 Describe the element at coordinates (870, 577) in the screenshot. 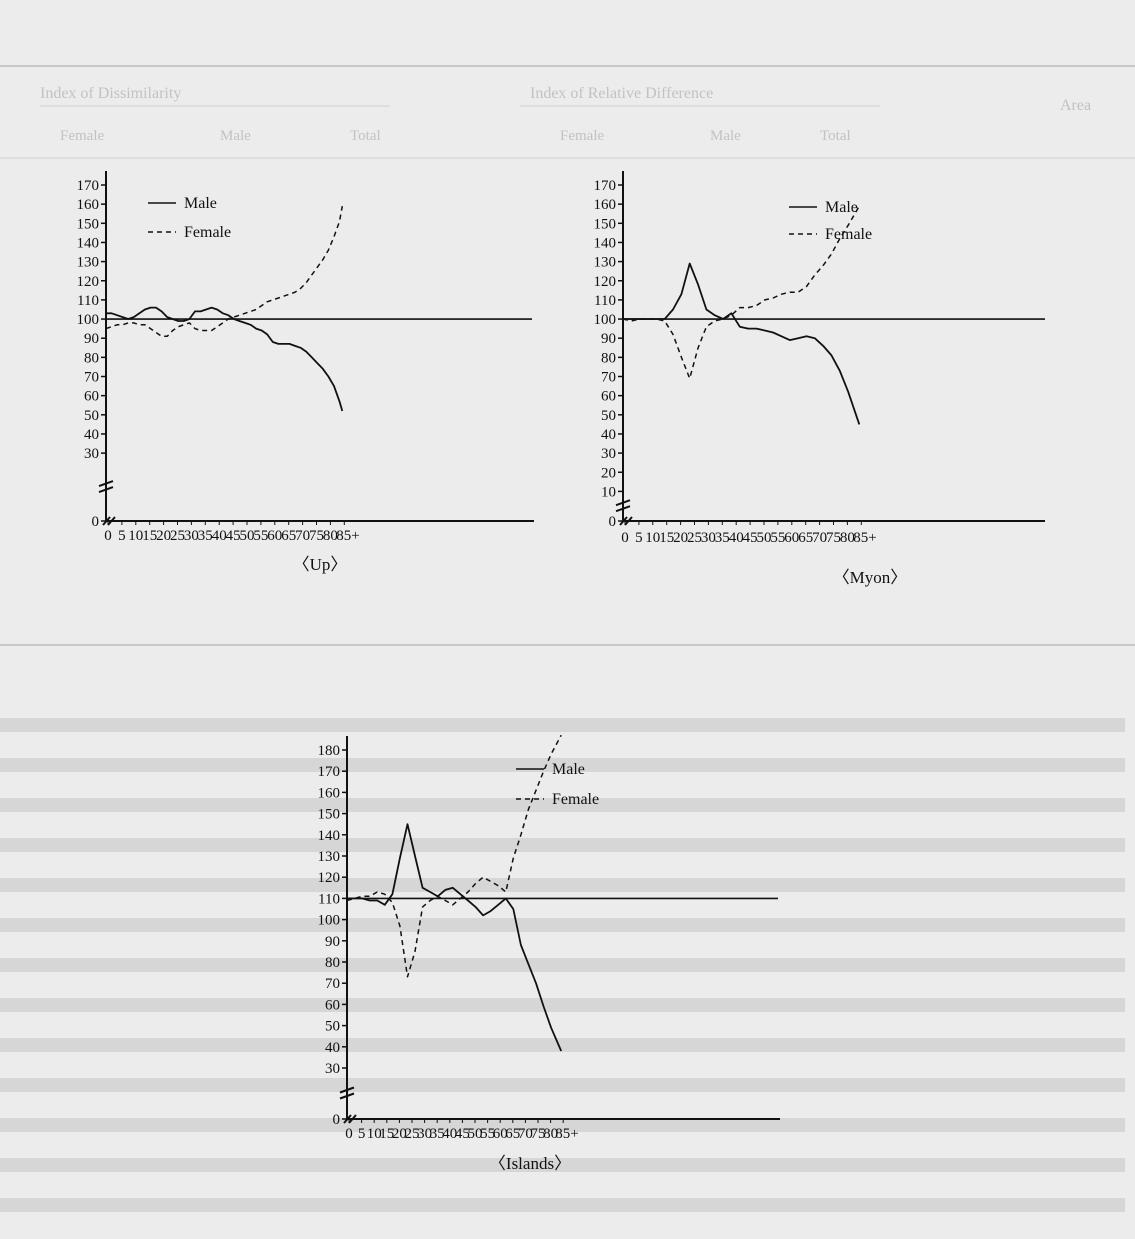

I see `chart-title: 〈Myon〉` at that location.